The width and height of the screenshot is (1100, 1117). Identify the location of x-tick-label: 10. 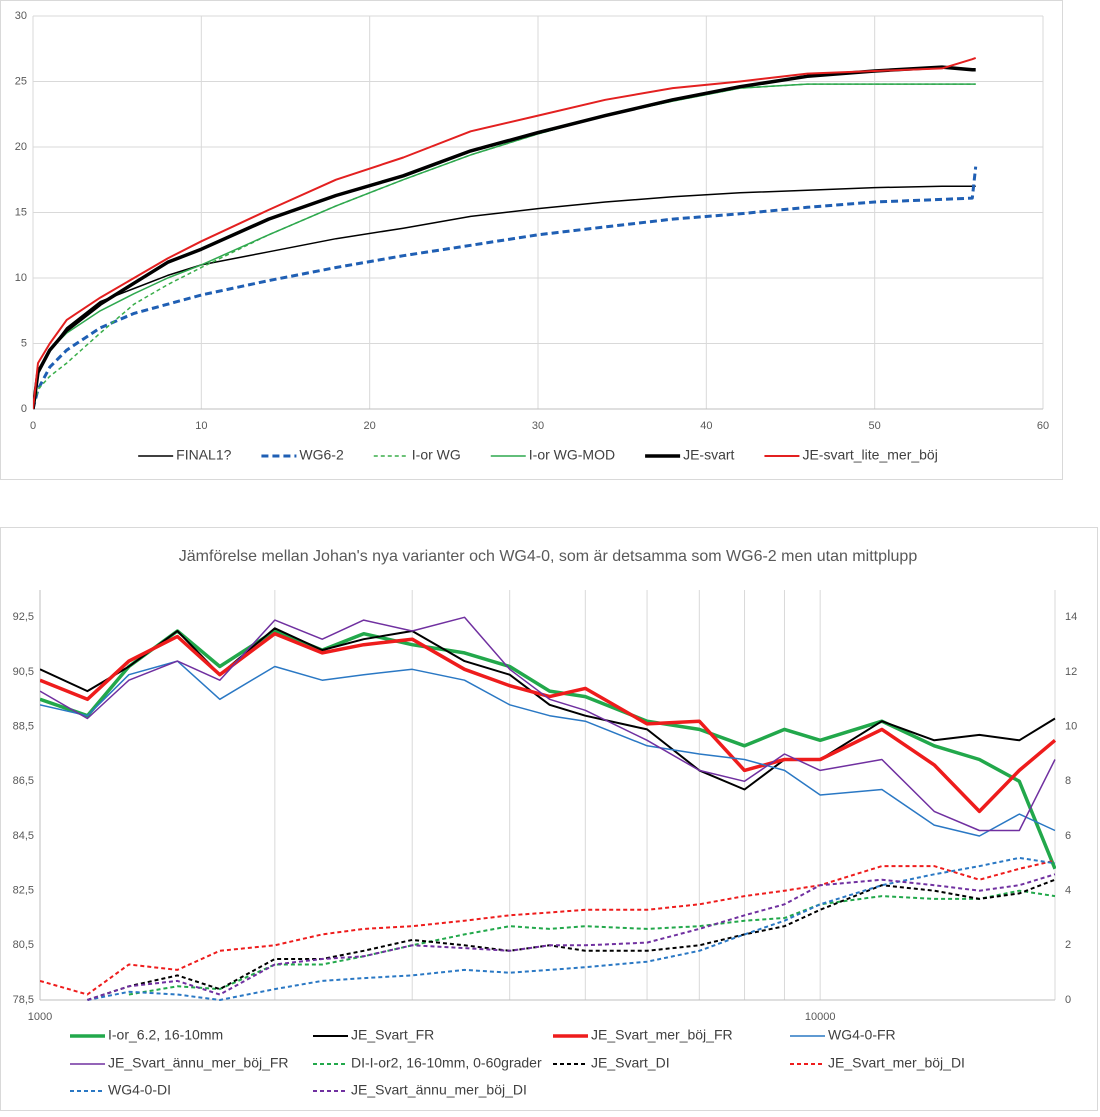
(201, 426).